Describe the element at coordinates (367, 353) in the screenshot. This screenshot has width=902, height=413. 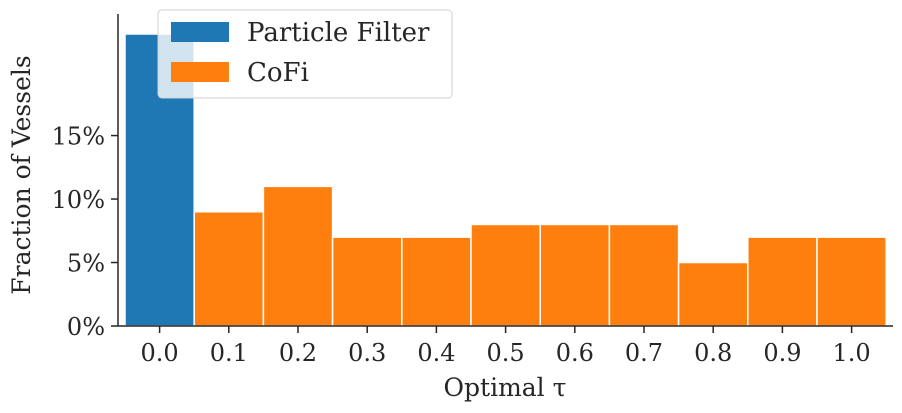
I see `x-tick-label: 0.3` at that location.